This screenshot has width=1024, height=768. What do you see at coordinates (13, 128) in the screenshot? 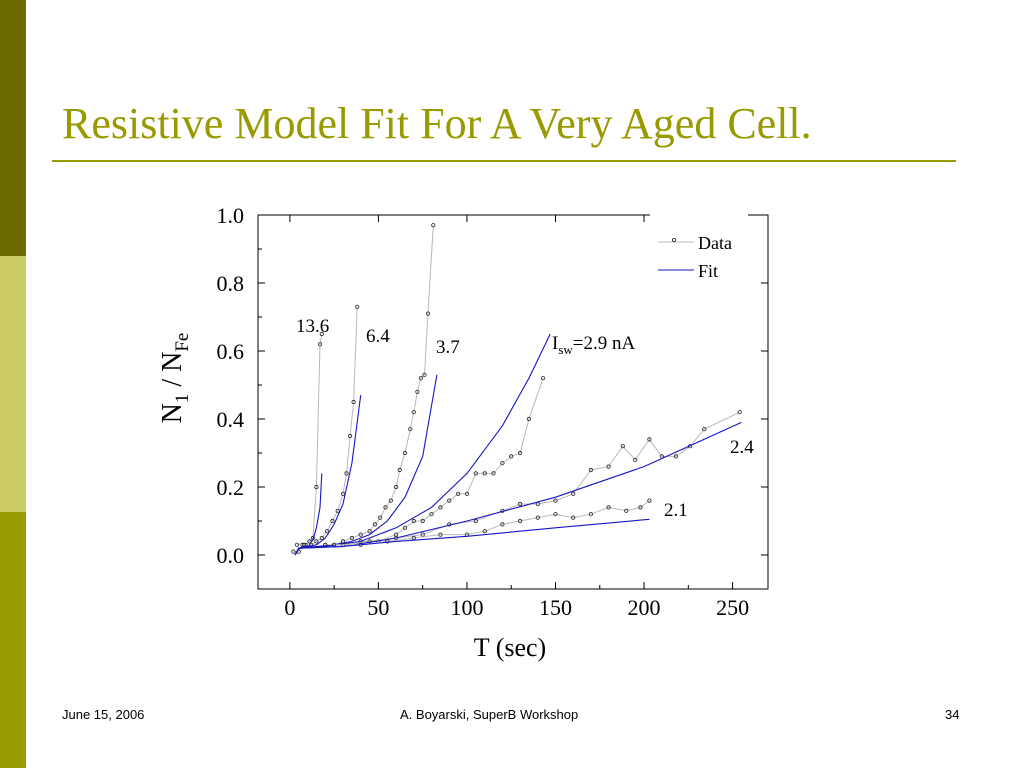
I see `side-accent-bar-top` at bounding box center [13, 128].